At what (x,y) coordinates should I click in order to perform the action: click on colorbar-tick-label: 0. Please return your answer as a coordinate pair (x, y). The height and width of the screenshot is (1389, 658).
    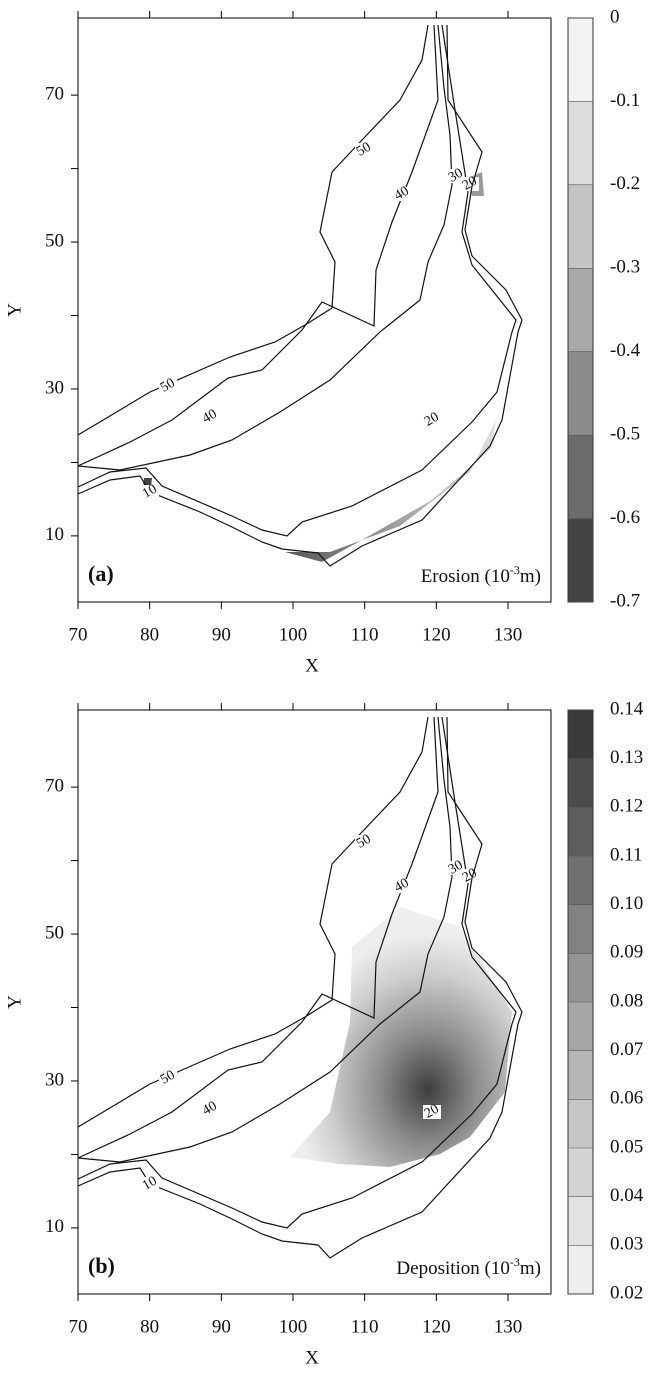
    Looking at the image, I should click on (615, 16).